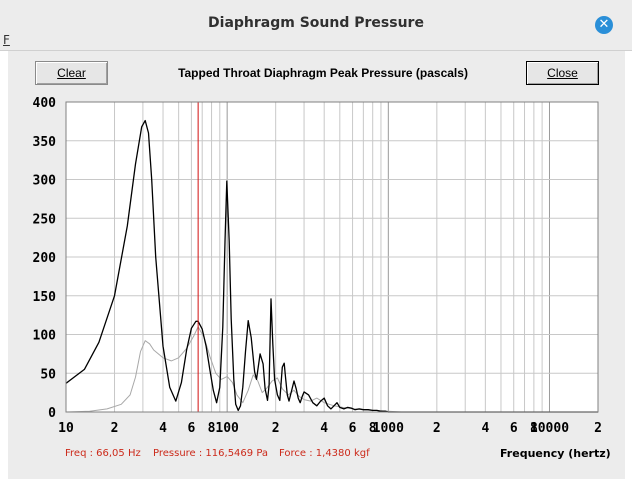  What do you see at coordinates (549, 428) in the screenshot?
I see `x-tick-label: 10000` at bounding box center [549, 428].